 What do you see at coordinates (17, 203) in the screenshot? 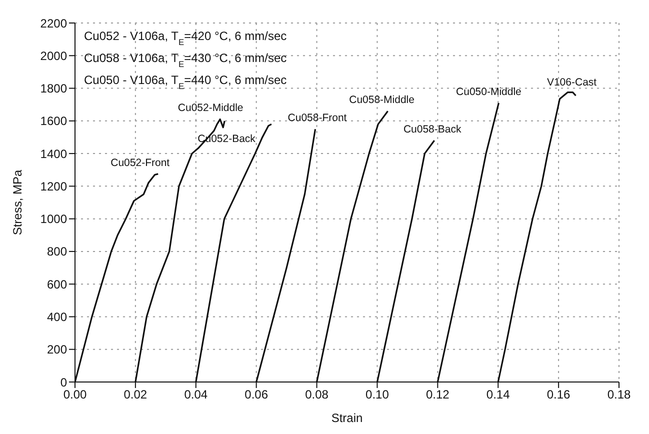
I see `y-axis-title: Stress, MPa` at bounding box center [17, 203].